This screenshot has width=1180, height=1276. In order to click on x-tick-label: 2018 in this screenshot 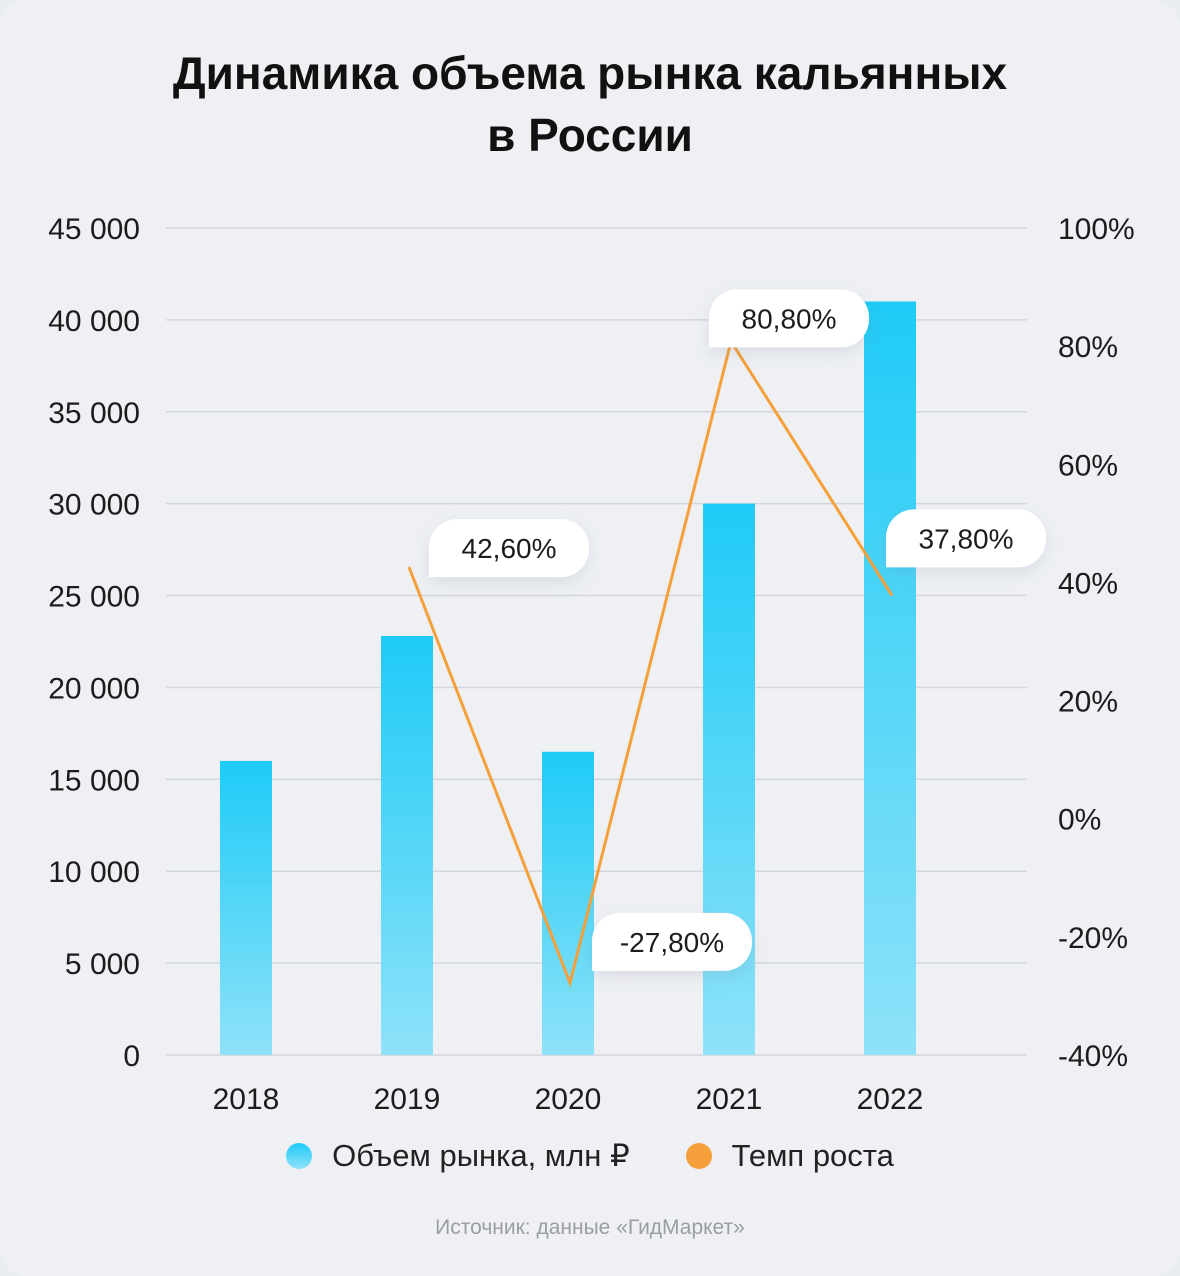, I will do `click(246, 1099)`.